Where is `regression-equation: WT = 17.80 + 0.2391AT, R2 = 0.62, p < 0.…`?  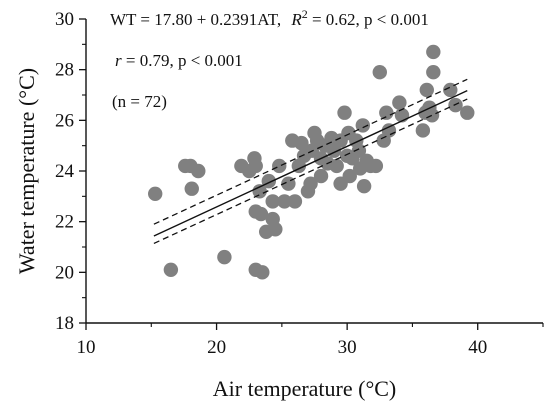
regression-equation: WT = 17.80 + 0.2391AT, R2 = 0.62, p < 0.… is located at coordinates (269, 18).